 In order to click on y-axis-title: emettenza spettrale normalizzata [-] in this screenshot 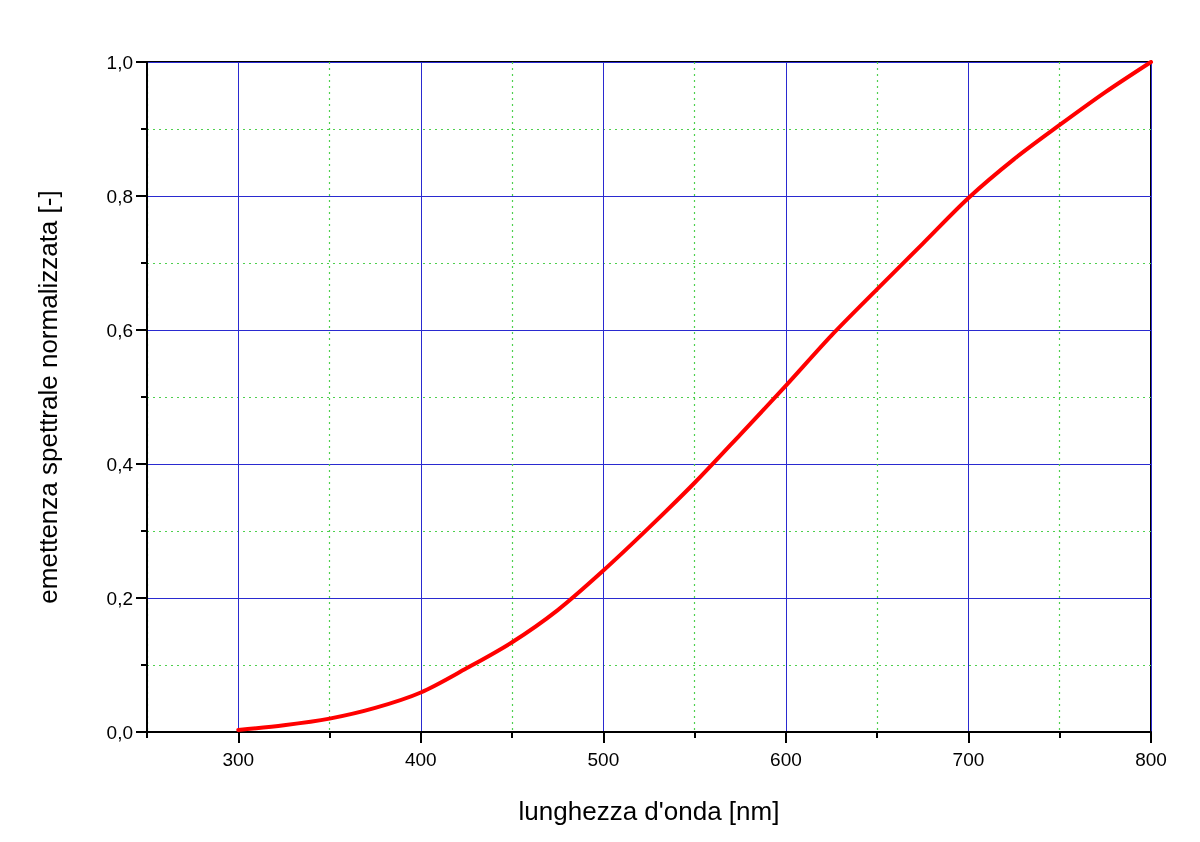, I will do `click(48, 397)`.